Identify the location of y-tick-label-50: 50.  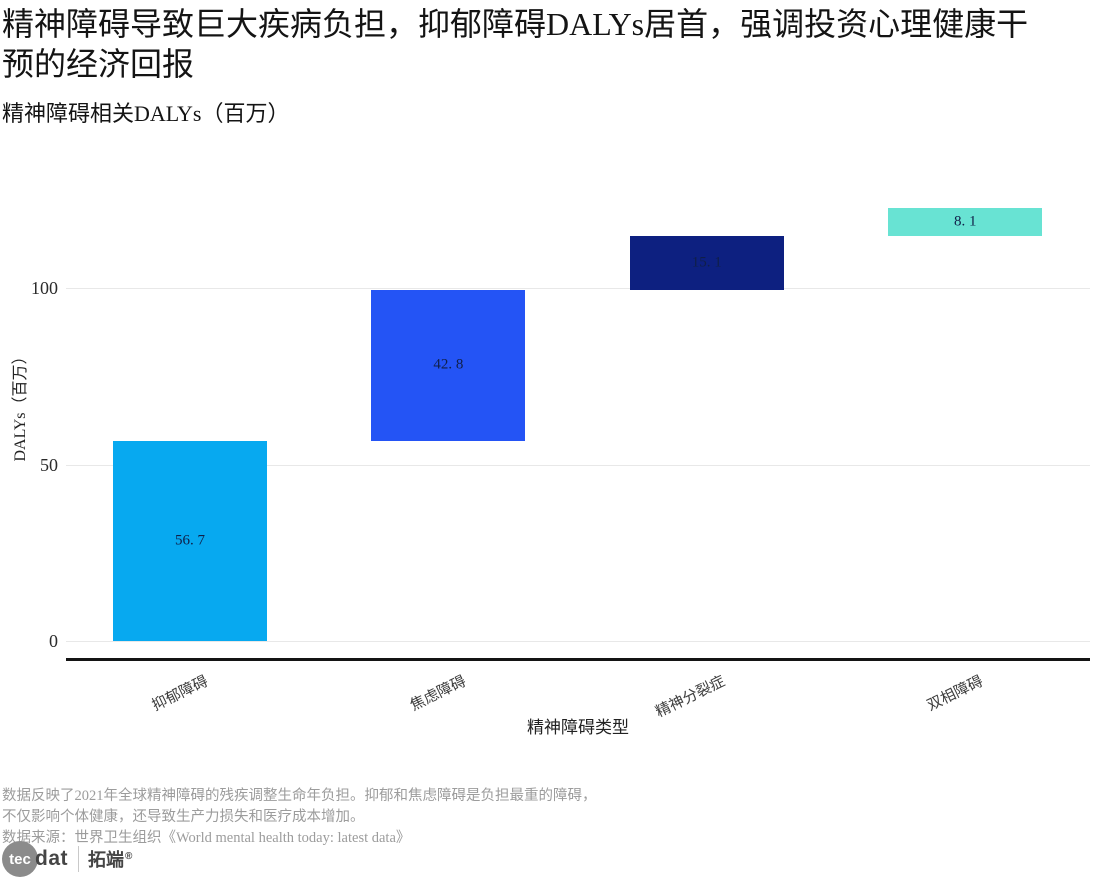
(49, 464).